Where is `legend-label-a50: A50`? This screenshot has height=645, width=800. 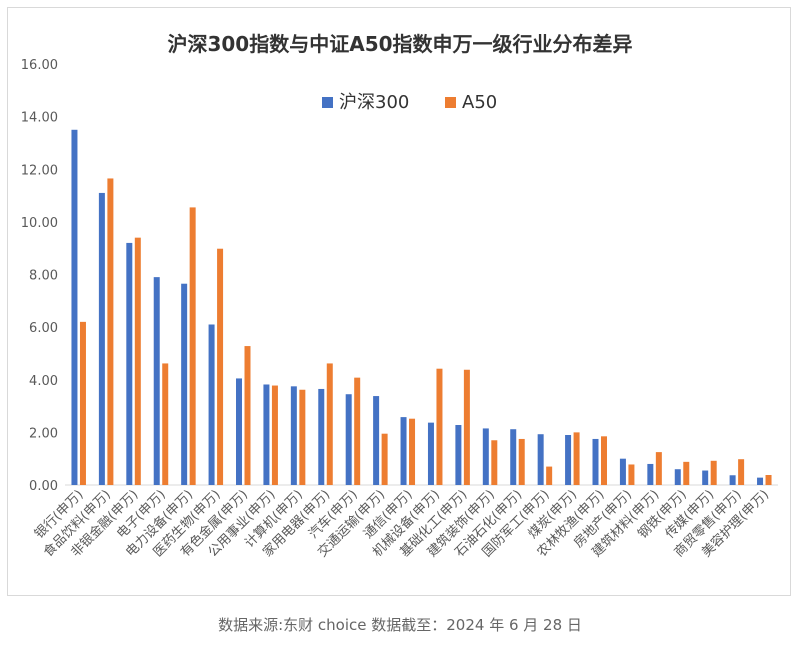 legend-label-a50: A50 is located at coordinates (479, 102).